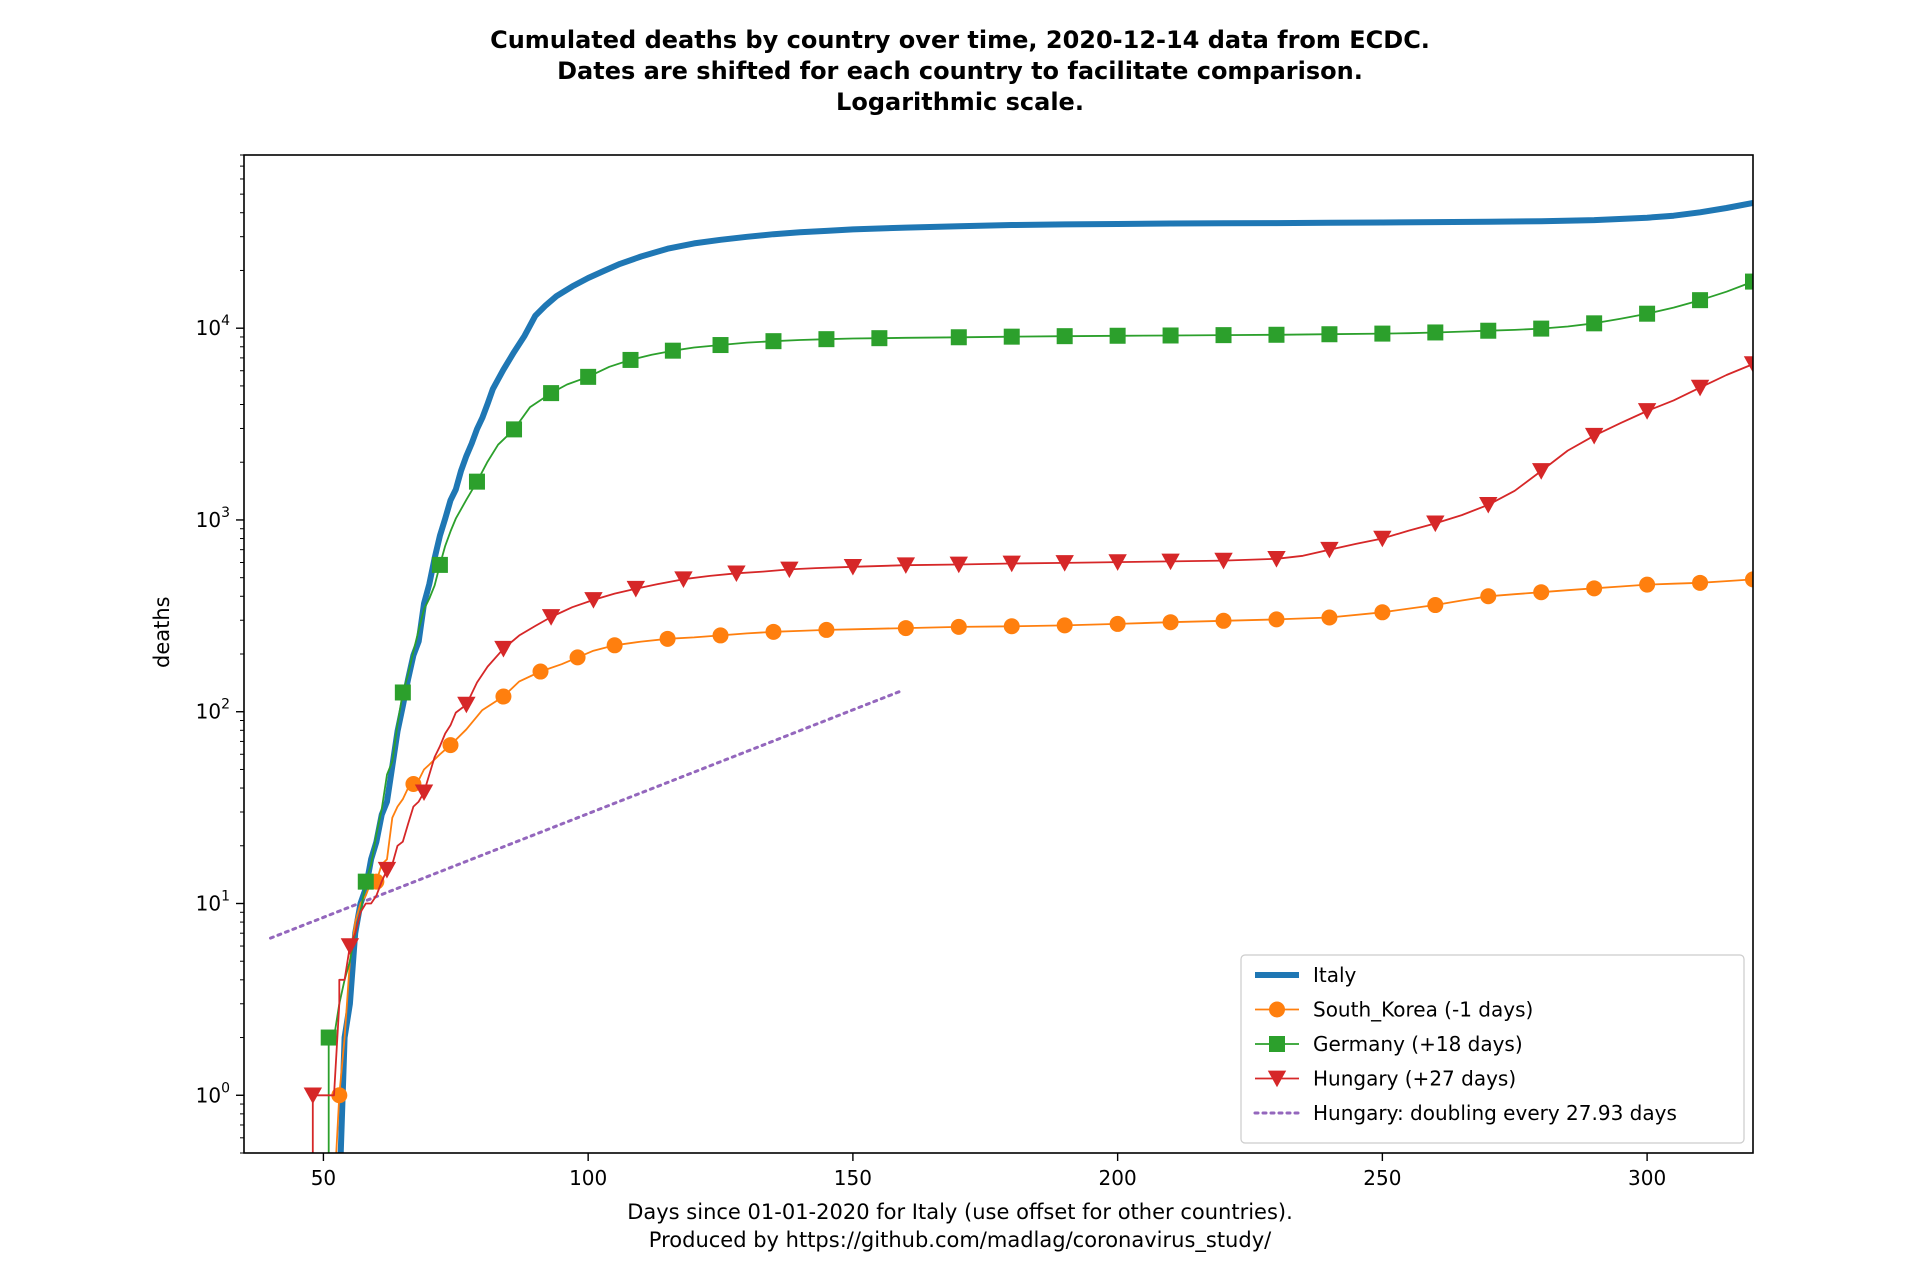 This screenshot has width=1920, height=1280. I want to click on series-hungary-doubling, so click(585, 814).